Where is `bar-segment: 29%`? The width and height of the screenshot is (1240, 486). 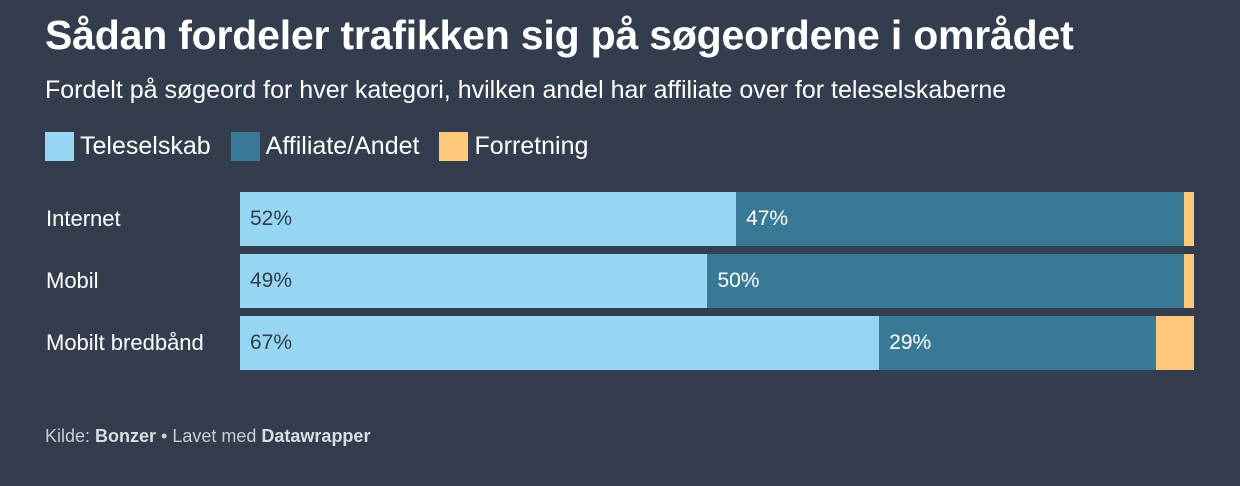 bar-segment: 29% is located at coordinates (1017, 343).